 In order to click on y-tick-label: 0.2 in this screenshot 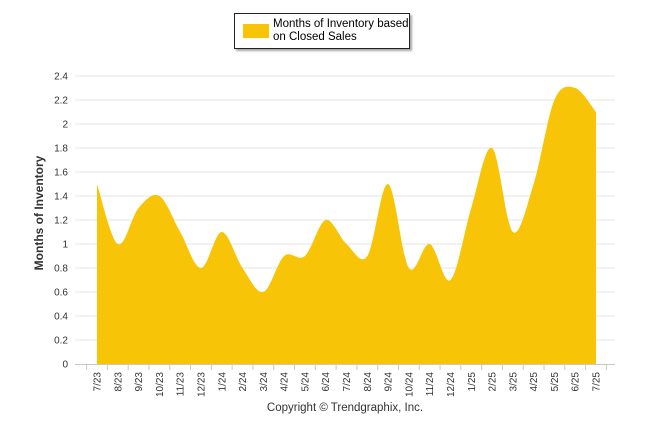, I will do `click(61, 341)`.